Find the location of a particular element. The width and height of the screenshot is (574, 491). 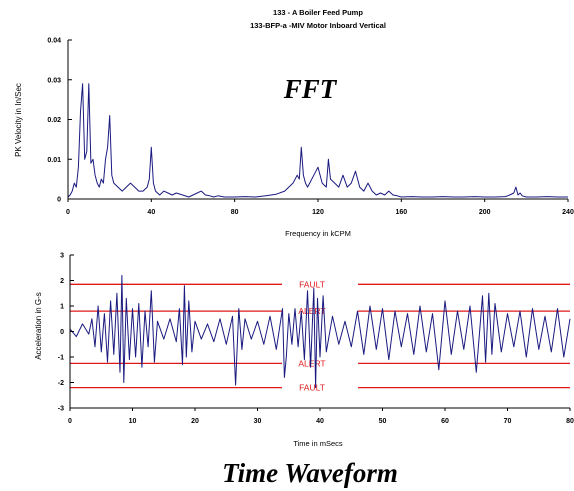

x-tick-label: 120 is located at coordinates (318, 212).